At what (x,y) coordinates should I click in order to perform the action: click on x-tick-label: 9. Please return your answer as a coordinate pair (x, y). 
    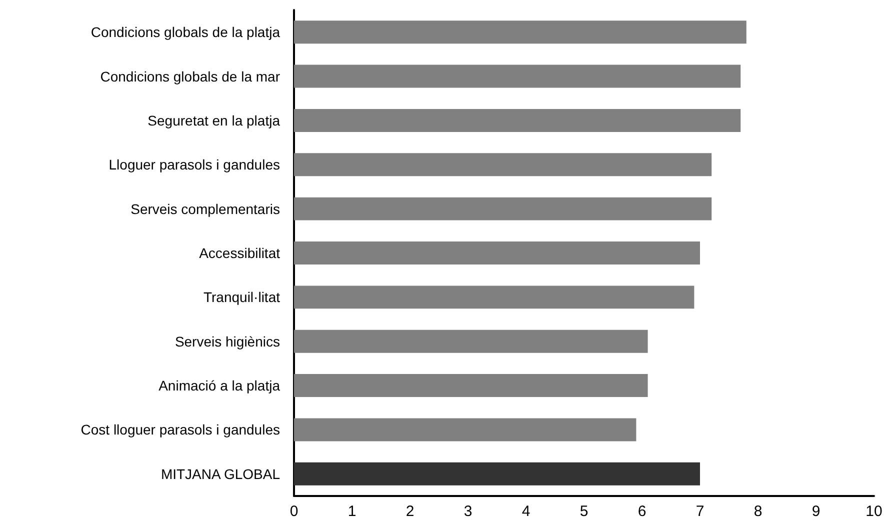
    Looking at the image, I should click on (816, 511).